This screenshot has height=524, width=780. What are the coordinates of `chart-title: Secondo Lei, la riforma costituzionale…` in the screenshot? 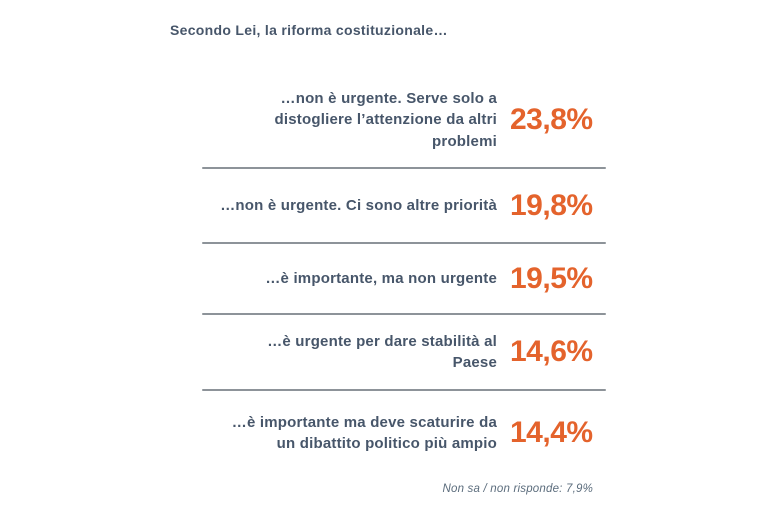 It's located at (309, 30).